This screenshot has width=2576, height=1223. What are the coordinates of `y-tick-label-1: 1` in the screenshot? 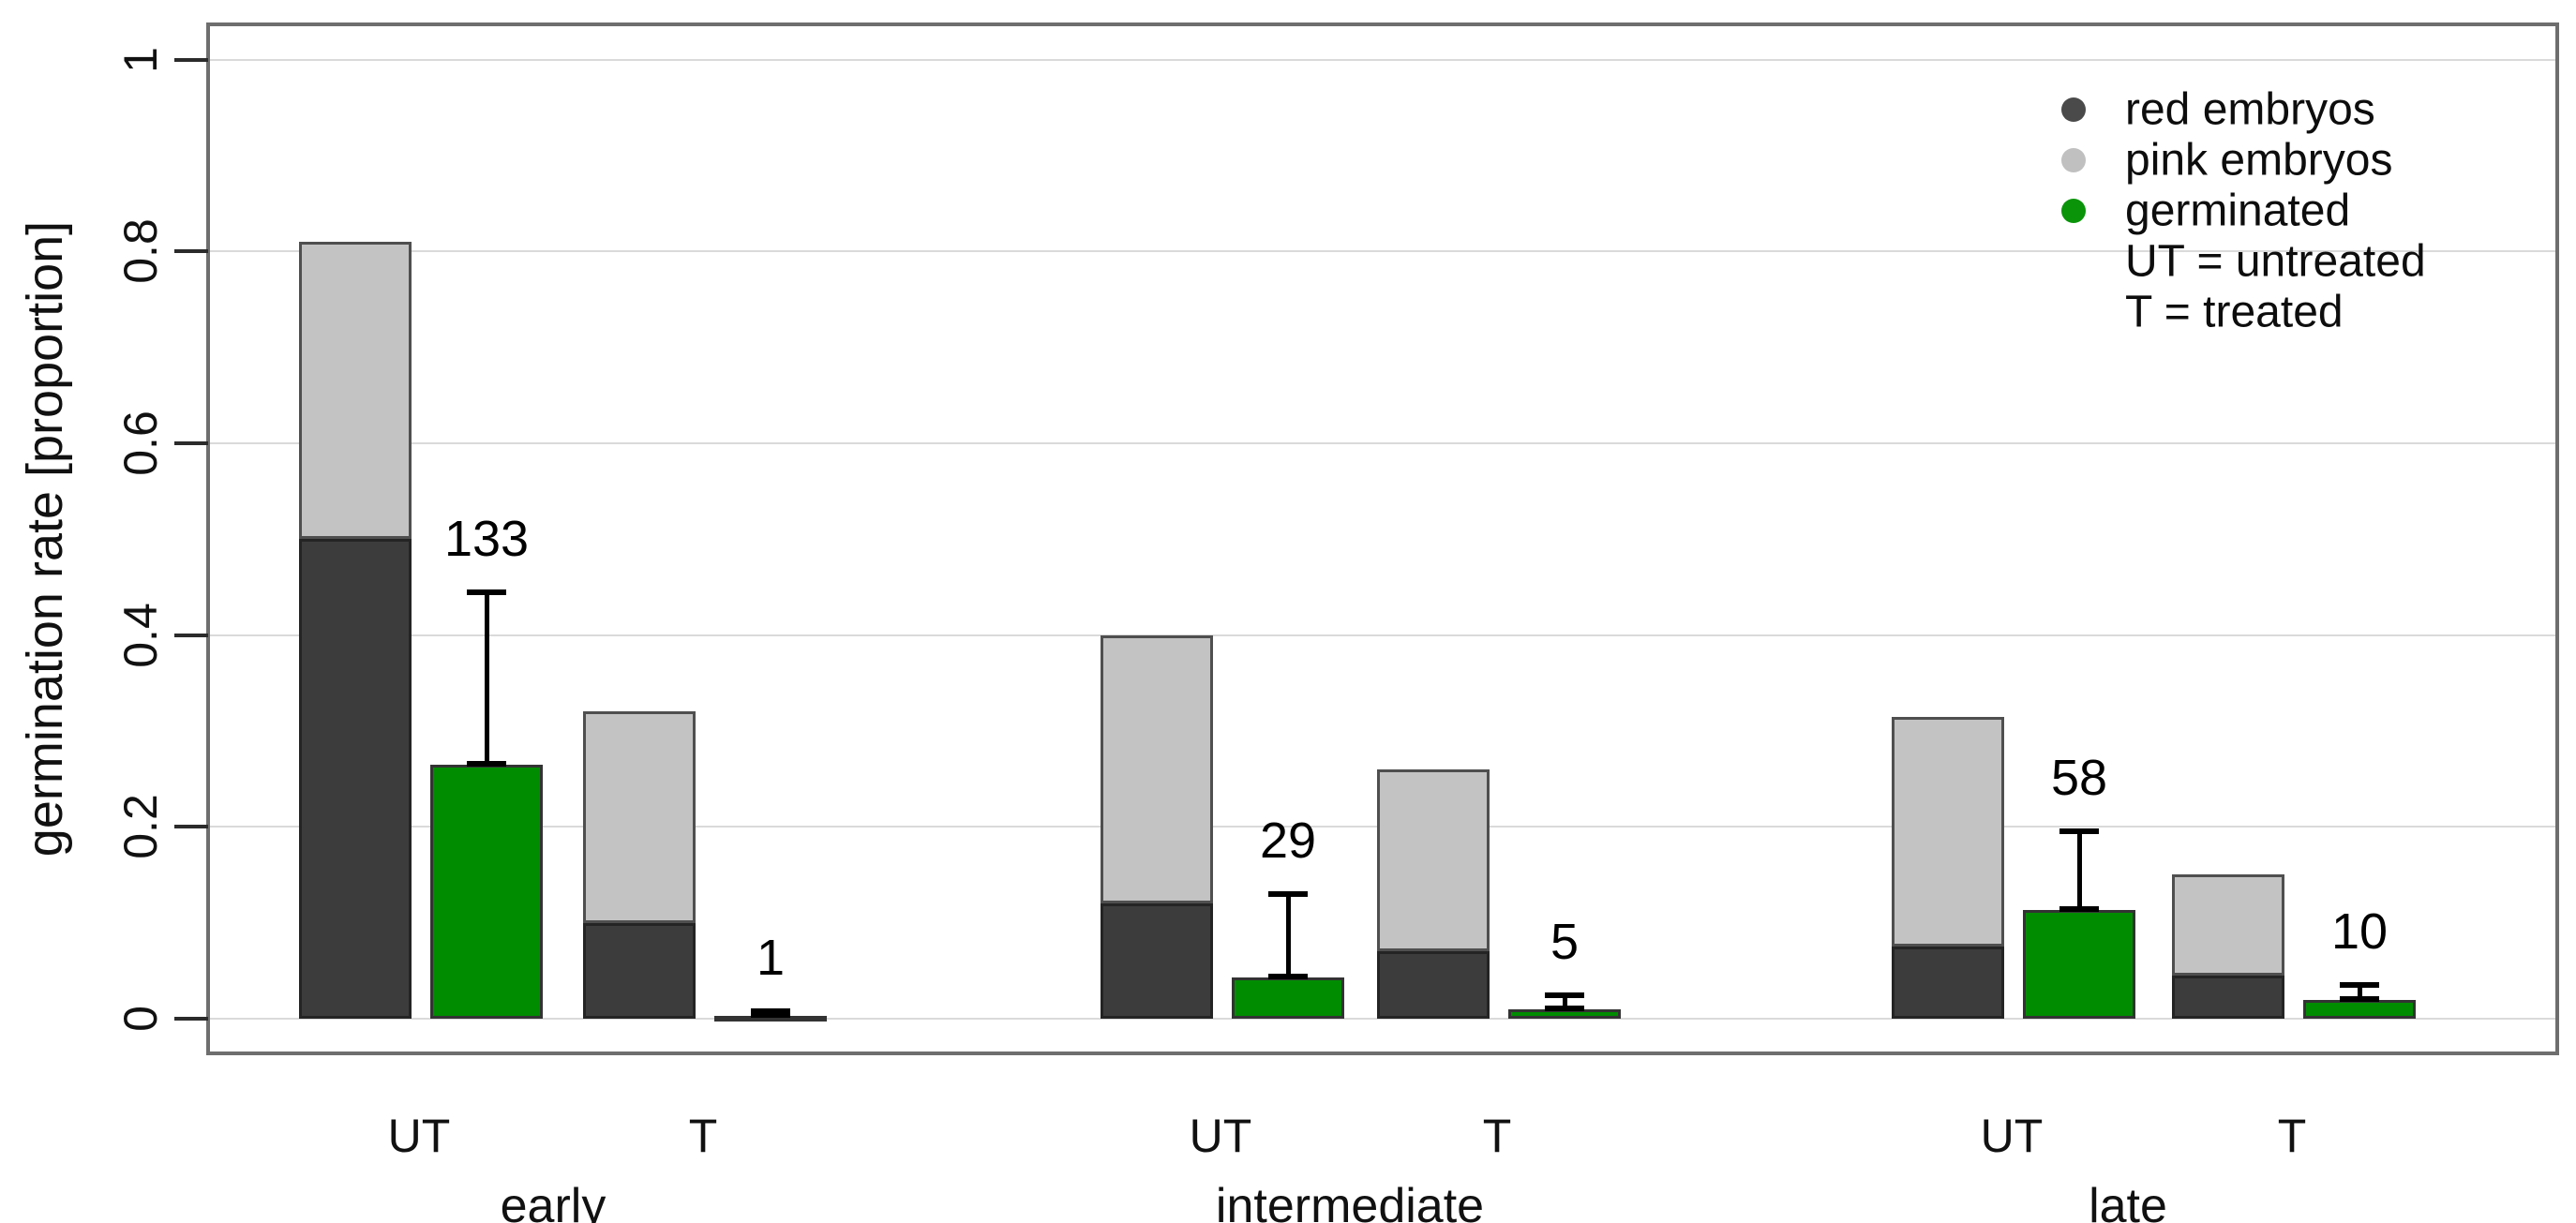 It's located at (141, 60).